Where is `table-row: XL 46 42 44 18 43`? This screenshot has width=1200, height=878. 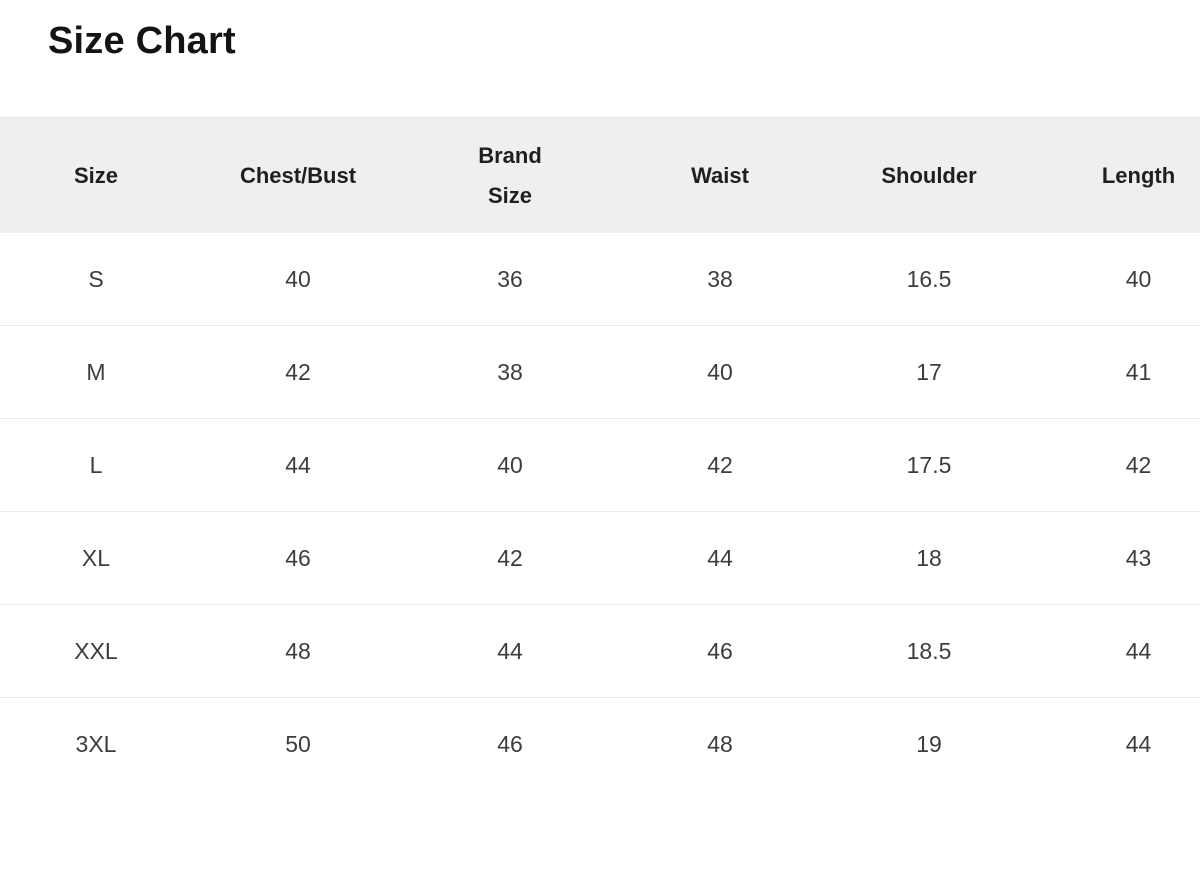
table-row: XL 46 42 44 18 43 is located at coordinates (600, 558).